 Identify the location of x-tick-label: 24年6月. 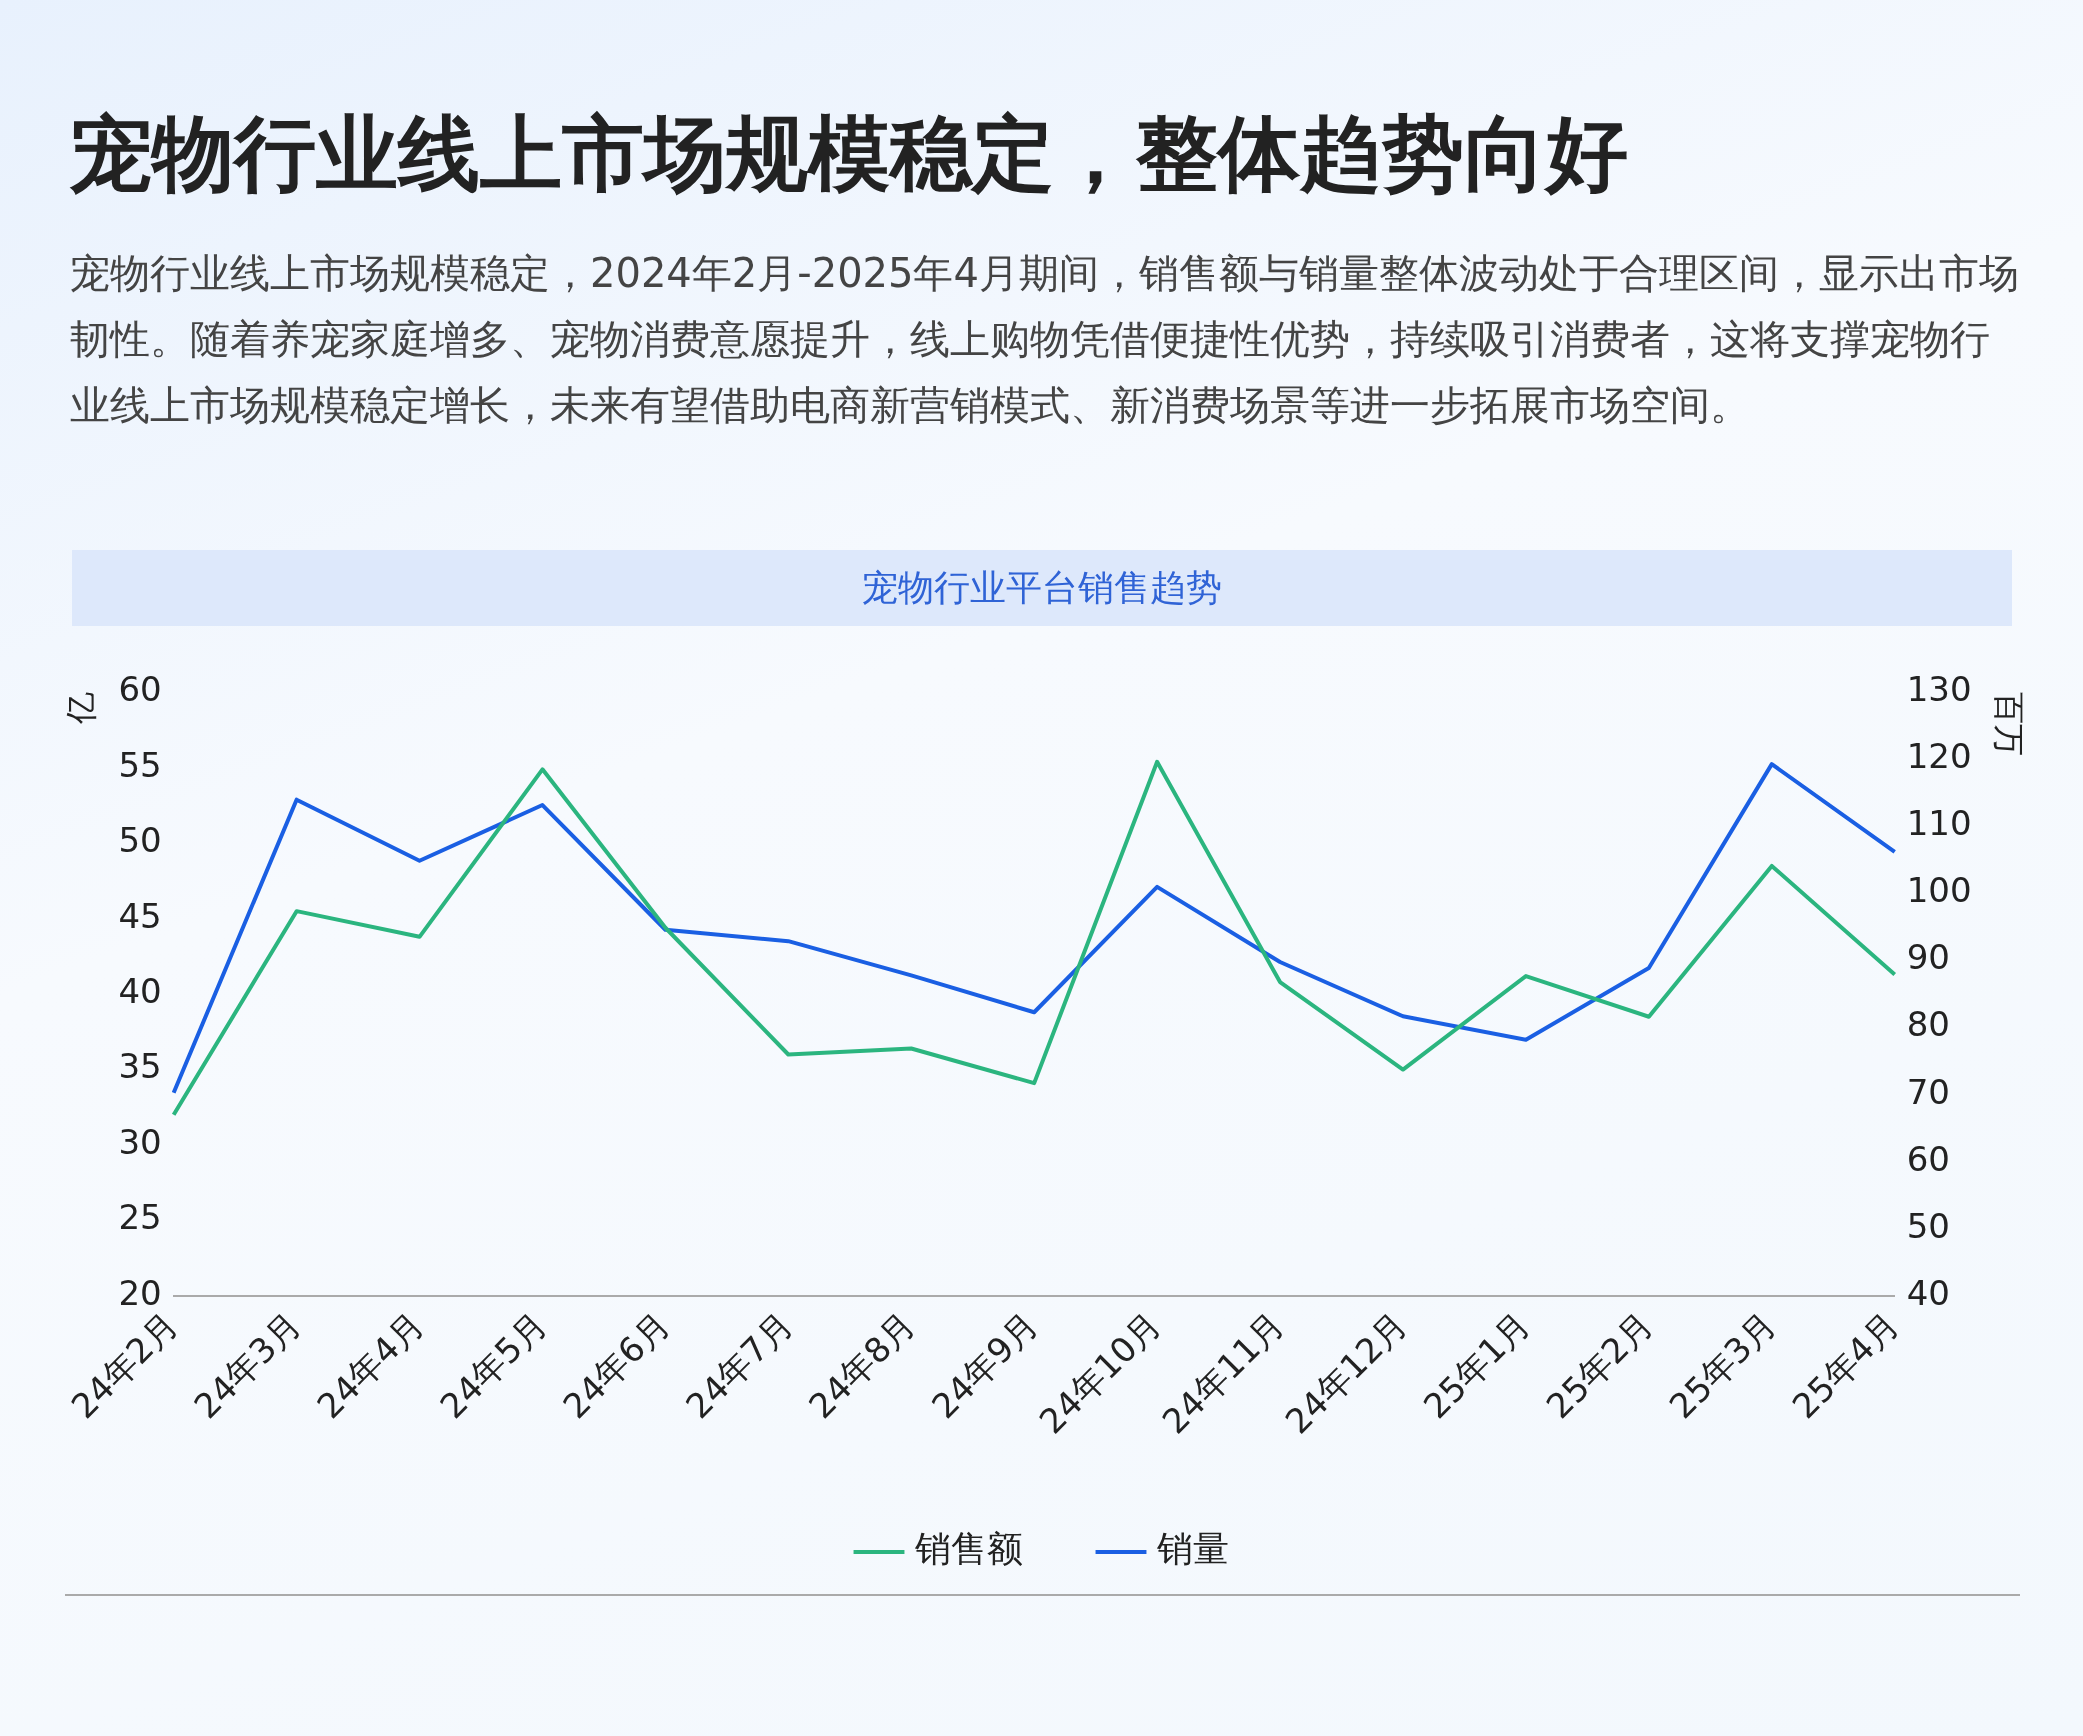
(616, 1365).